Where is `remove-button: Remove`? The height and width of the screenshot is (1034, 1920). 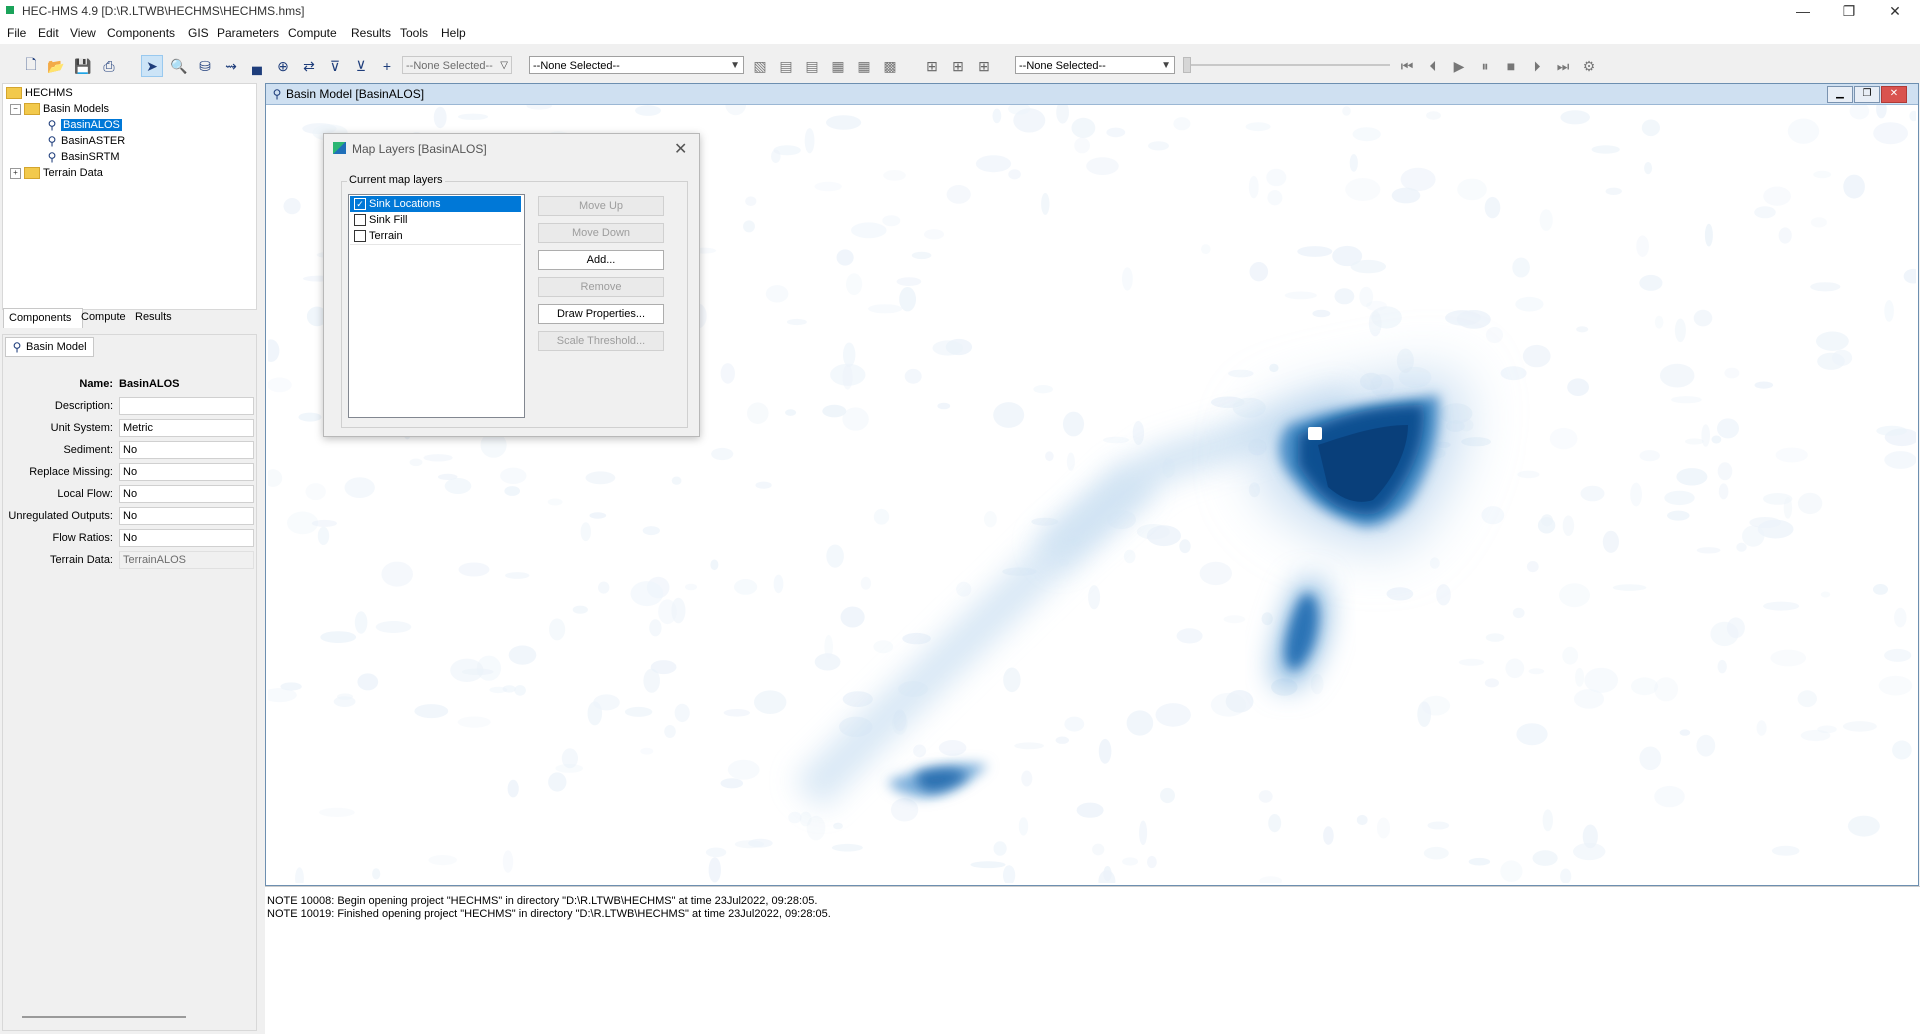
remove-button: Remove is located at coordinates (601, 287).